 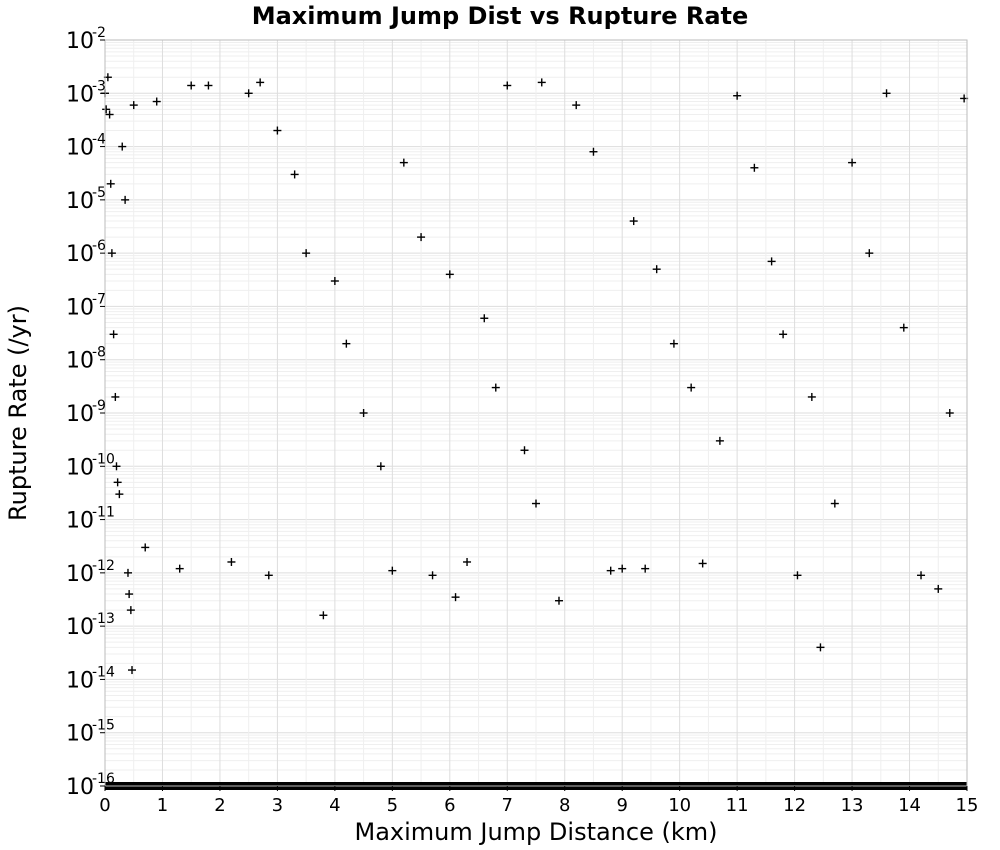 I want to click on x-tick-label: 4, so click(x=334, y=805).